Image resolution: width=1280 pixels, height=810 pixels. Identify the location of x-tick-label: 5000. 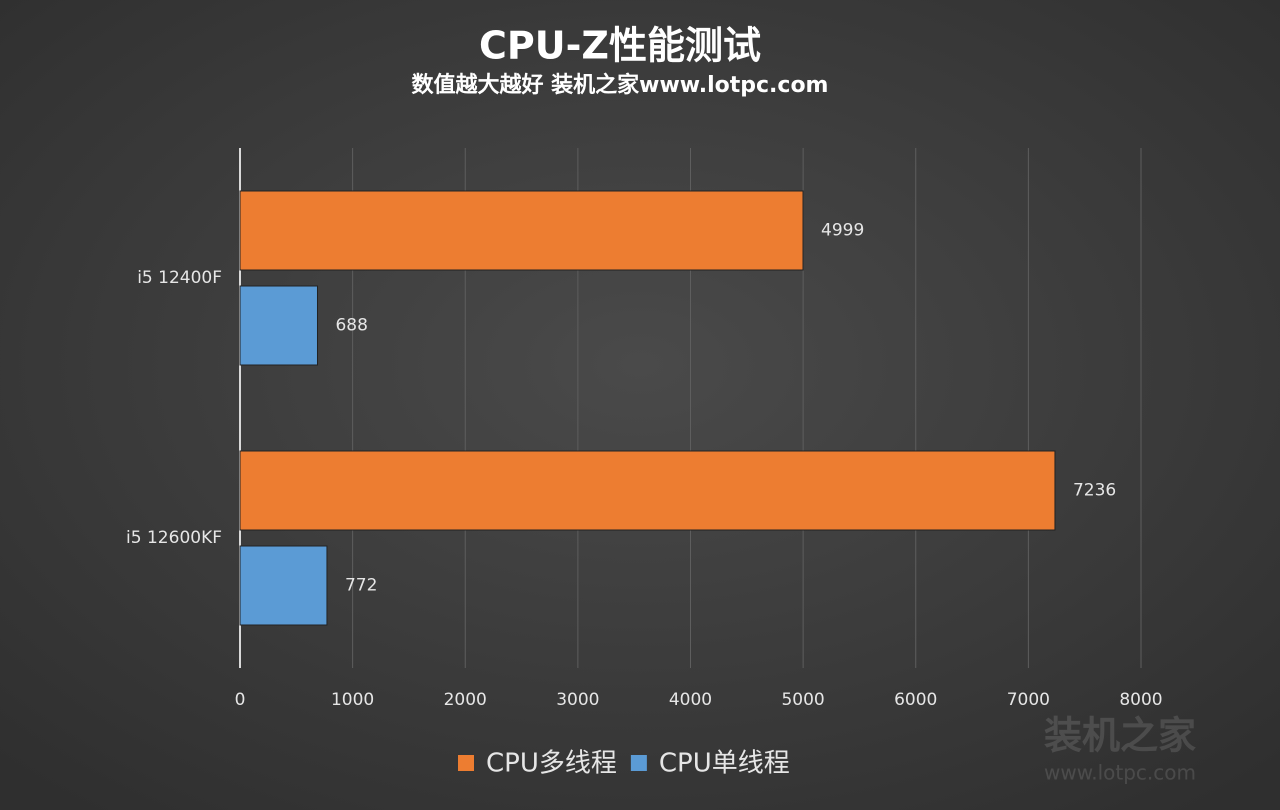
(802, 700).